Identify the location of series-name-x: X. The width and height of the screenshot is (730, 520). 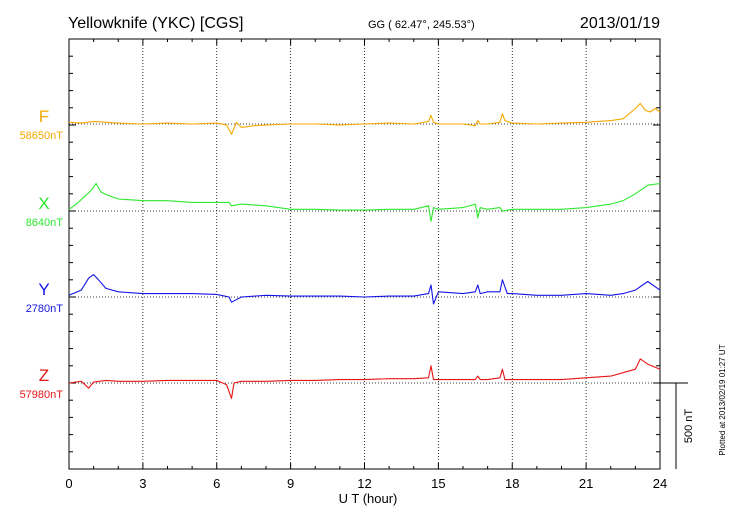
(43, 203).